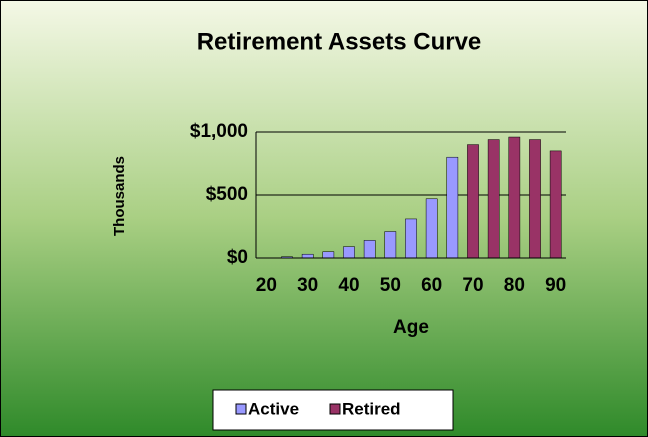 The width and height of the screenshot is (648, 437). What do you see at coordinates (411, 327) in the screenshot?
I see `x-axis-label: Age` at bounding box center [411, 327].